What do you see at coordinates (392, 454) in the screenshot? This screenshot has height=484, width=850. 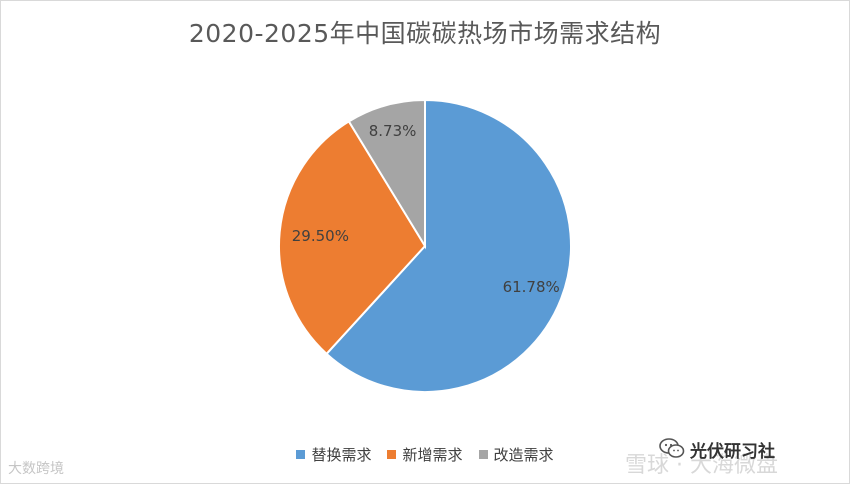 I see `legend-swatch-new` at bounding box center [392, 454].